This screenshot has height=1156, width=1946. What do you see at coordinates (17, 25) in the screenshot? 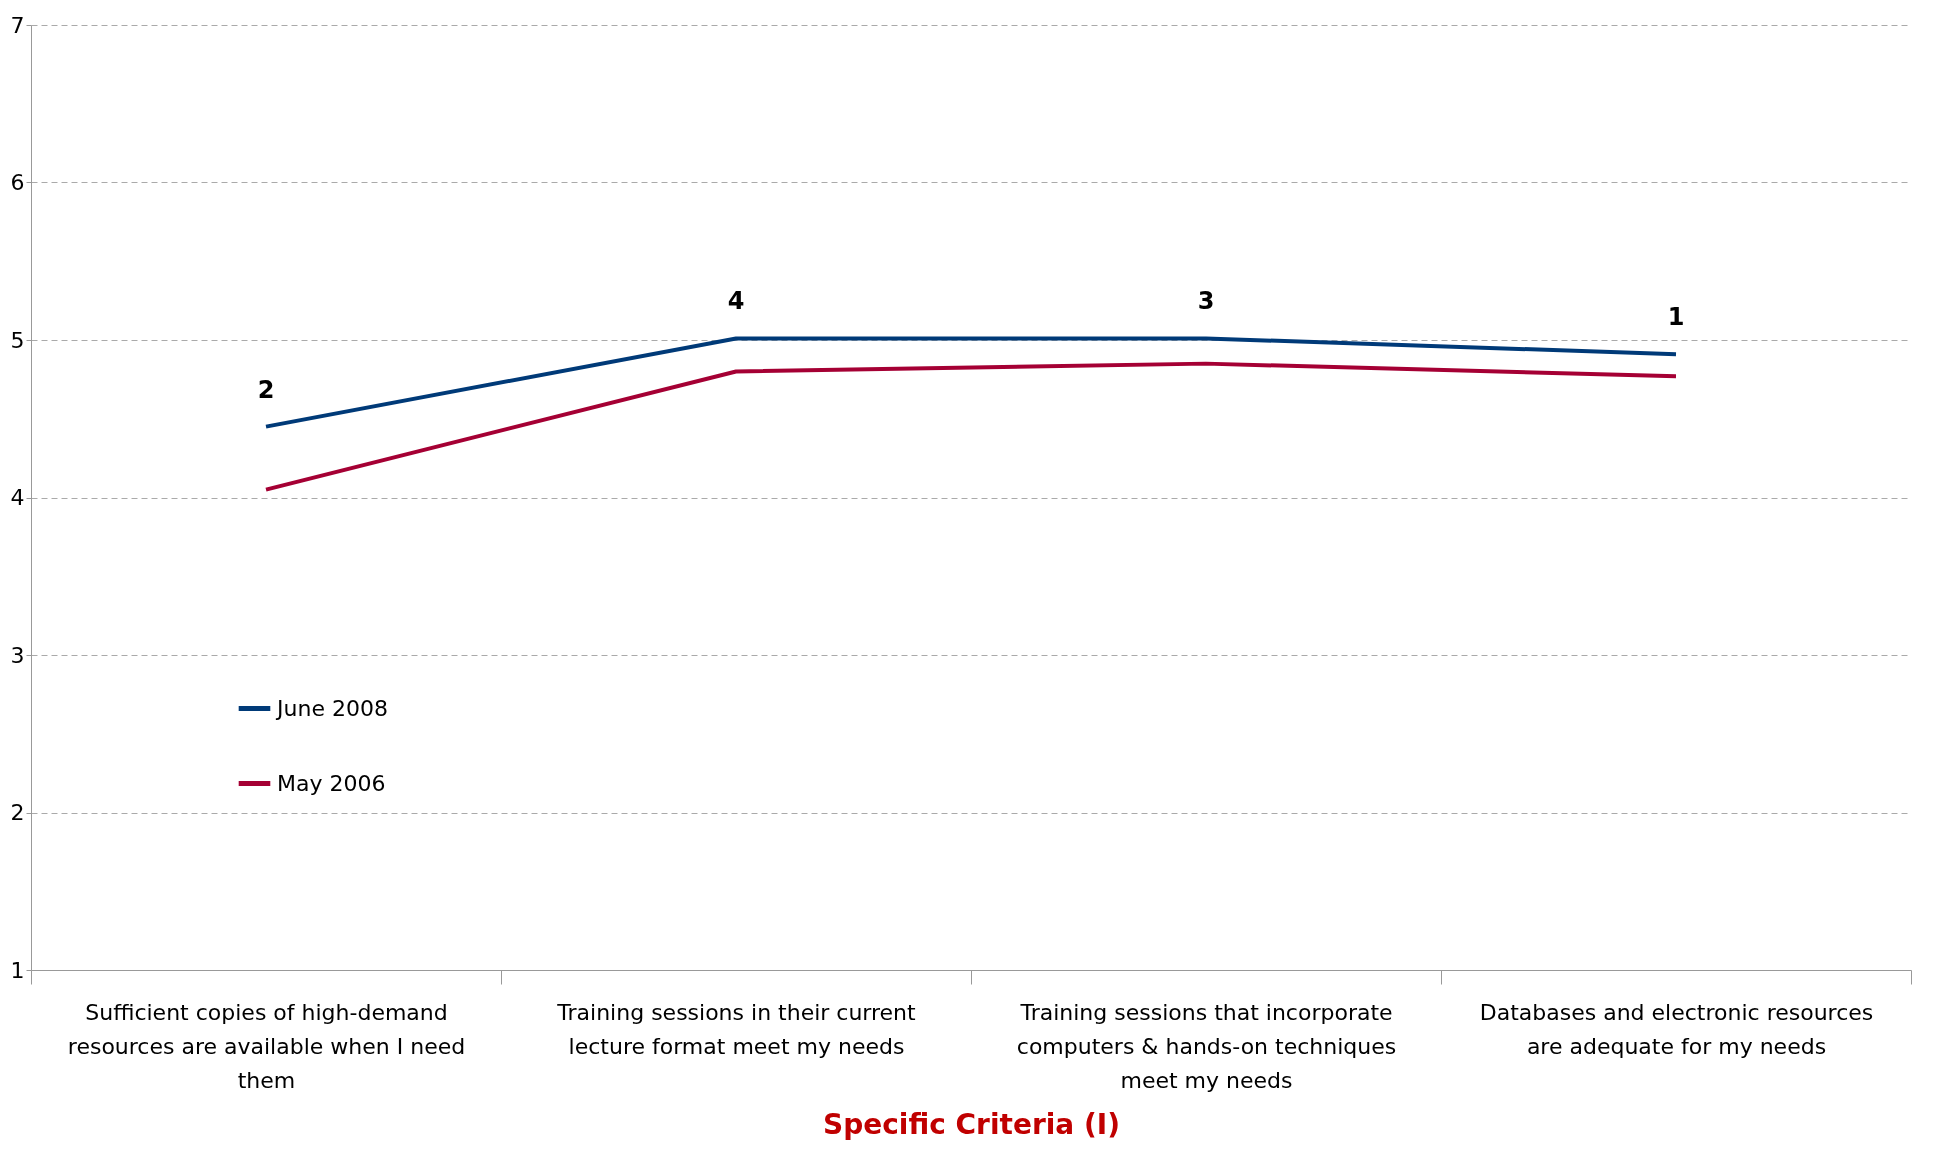
I see `y-tick-label: 7` at bounding box center [17, 25].